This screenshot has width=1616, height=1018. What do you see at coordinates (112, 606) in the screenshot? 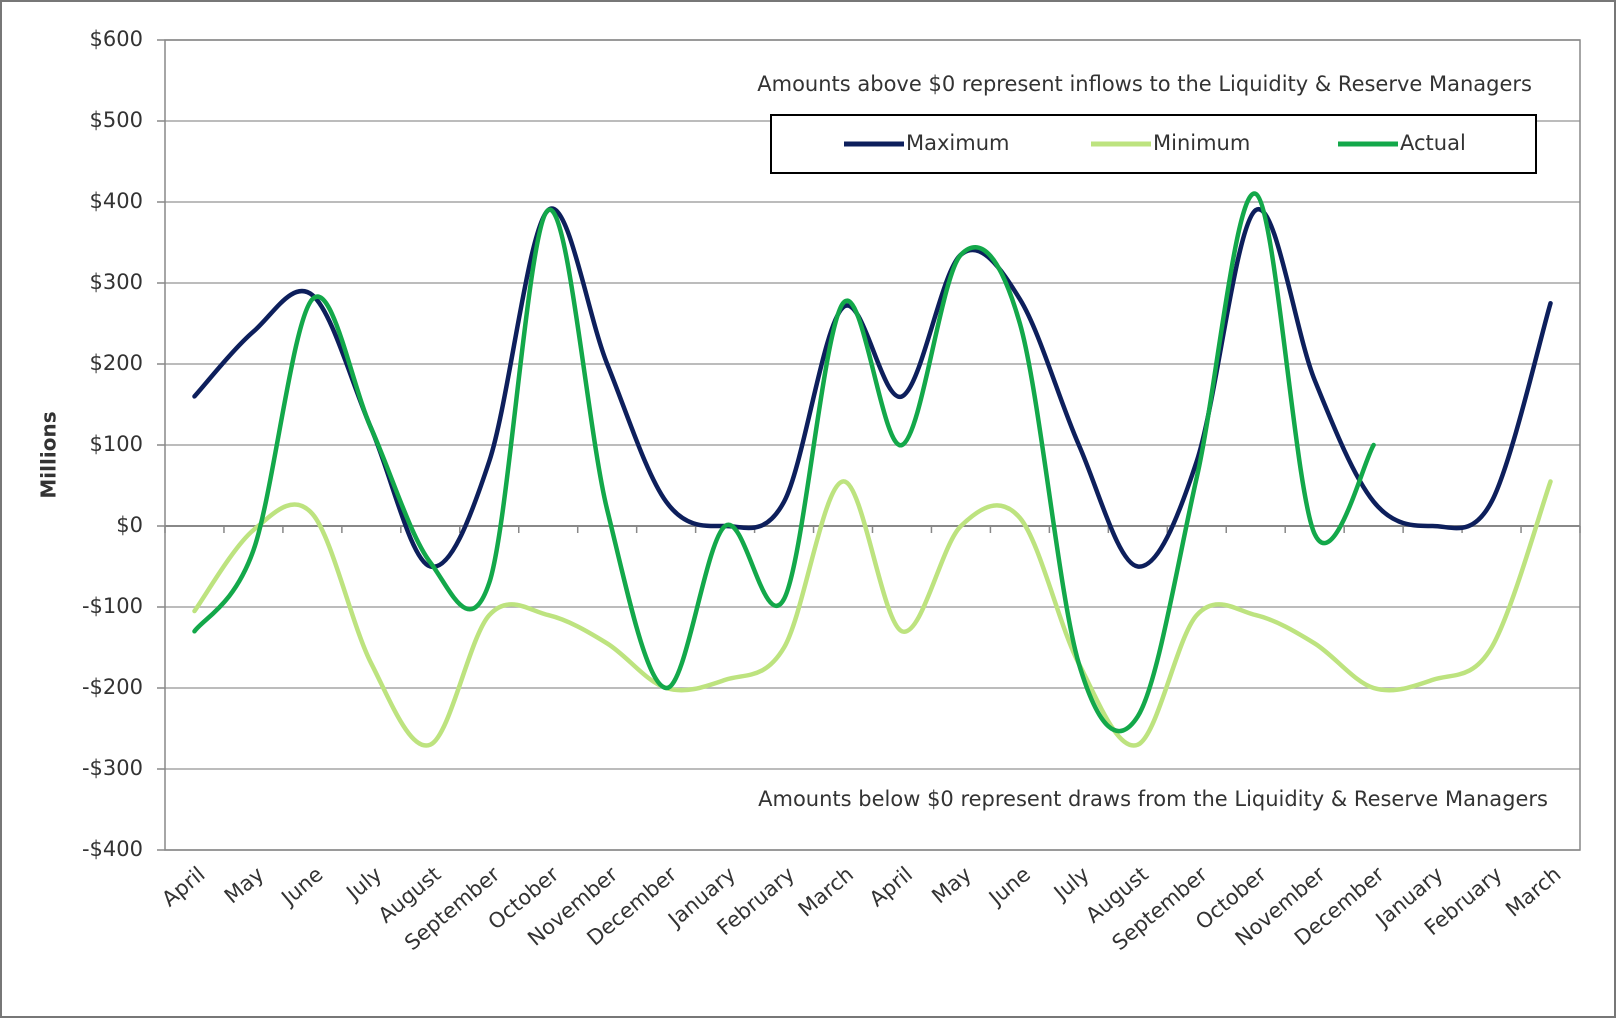
I see `y-tick-label: -$100` at bounding box center [112, 606].